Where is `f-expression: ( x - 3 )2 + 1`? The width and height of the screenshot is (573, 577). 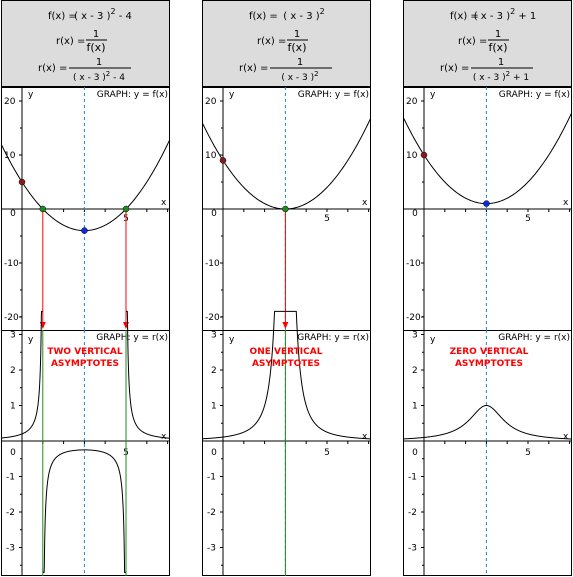 f-expression: ( x - 3 )2 + 1 is located at coordinates (505, 14).